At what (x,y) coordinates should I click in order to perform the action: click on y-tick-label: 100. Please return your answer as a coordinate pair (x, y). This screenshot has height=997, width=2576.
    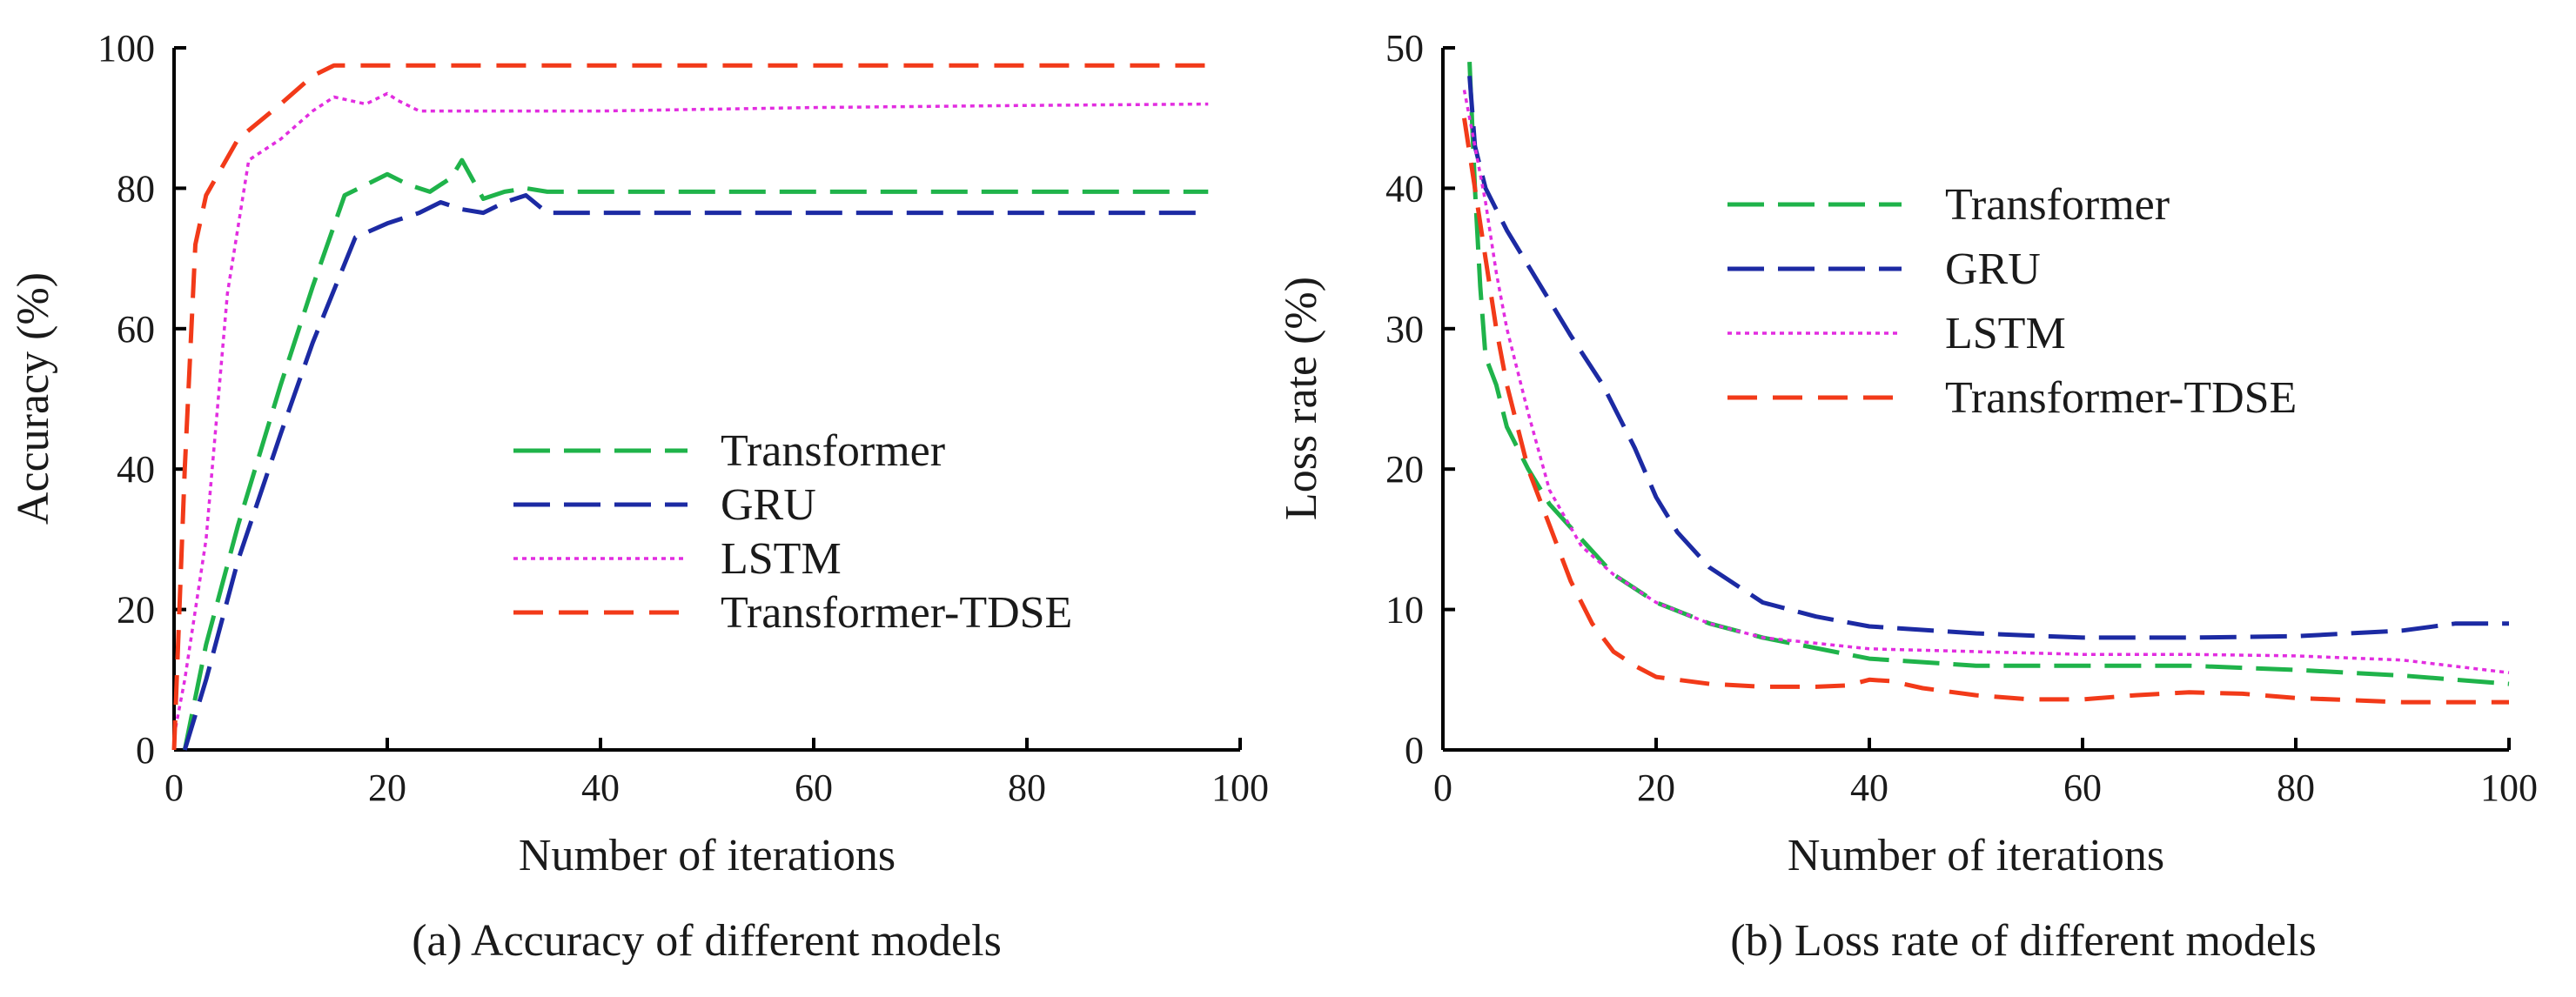
    Looking at the image, I should click on (126, 49).